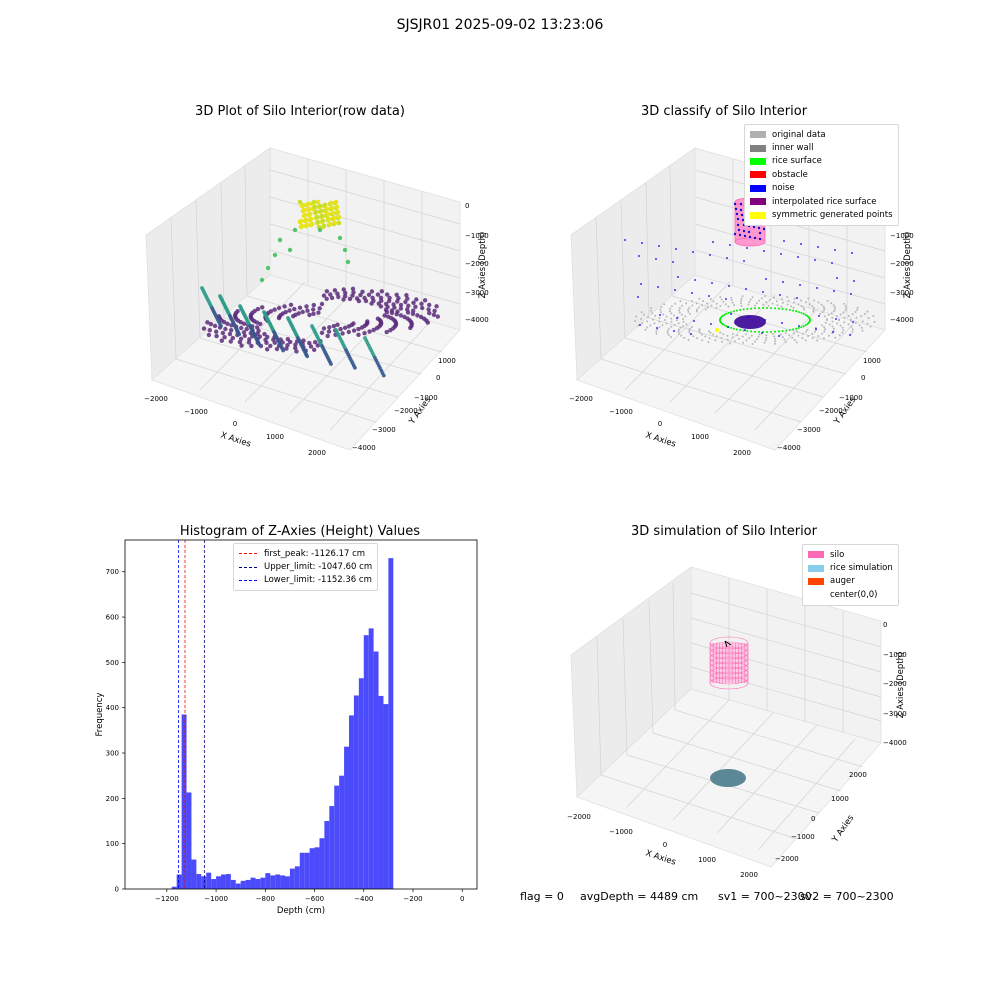  Describe the element at coordinates (447, 361) in the screenshot. I see `y-tick-label: 1000` at that location.